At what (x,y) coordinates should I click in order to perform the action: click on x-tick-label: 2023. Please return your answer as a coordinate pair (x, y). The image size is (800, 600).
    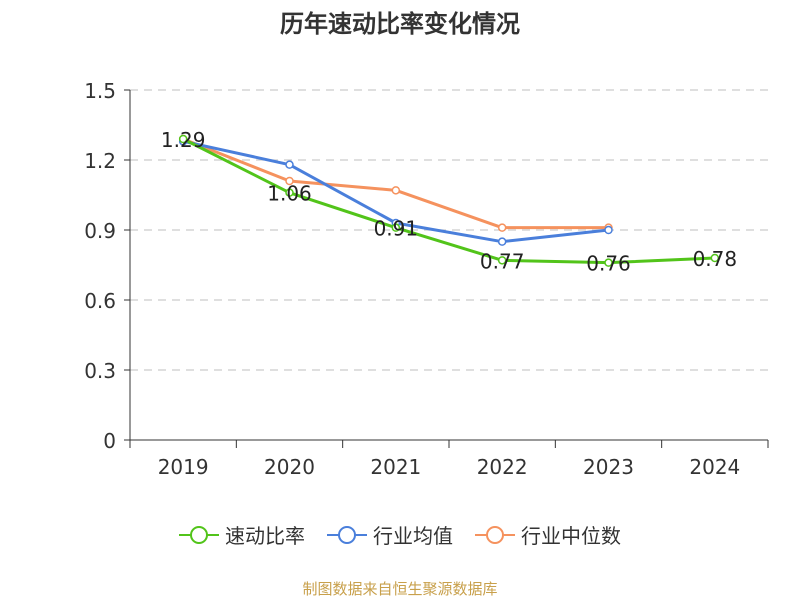
    Looking at the image, I should click on (608, 467).